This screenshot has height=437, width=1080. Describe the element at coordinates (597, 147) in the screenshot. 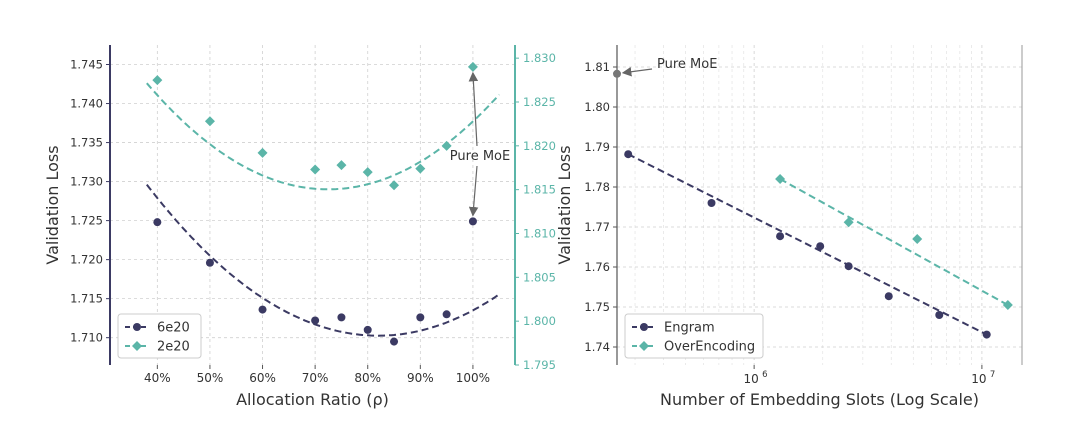

I see `y-tick-label: 1.79` at that location.